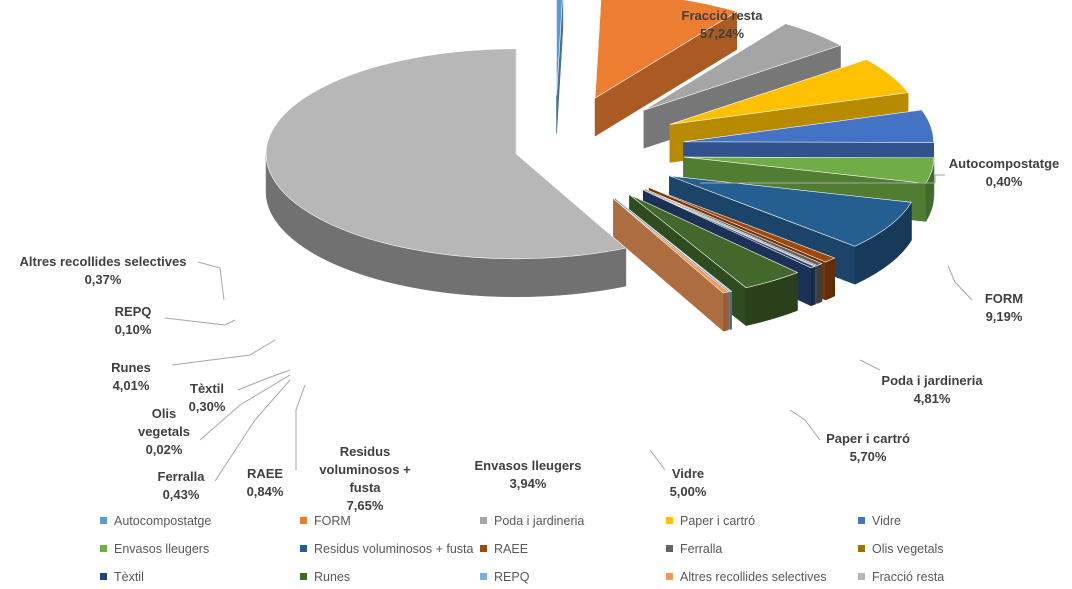 The image size is (1072, 589). Describe the element at coordinates (805, 425) in the screenshot. I see `leader-line-paper-i-cartro` at that location.